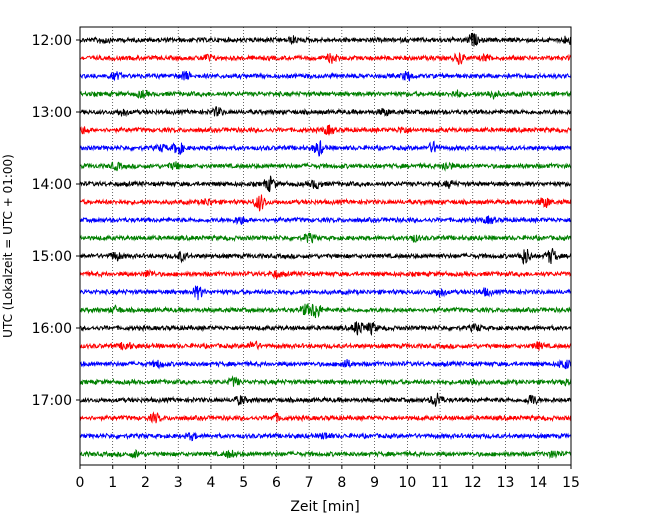 This screenshot has width=650, height=520. Describe the element at coordinates (309, 483) in the screenshot. I see `x-tick-label: 7` at that location.